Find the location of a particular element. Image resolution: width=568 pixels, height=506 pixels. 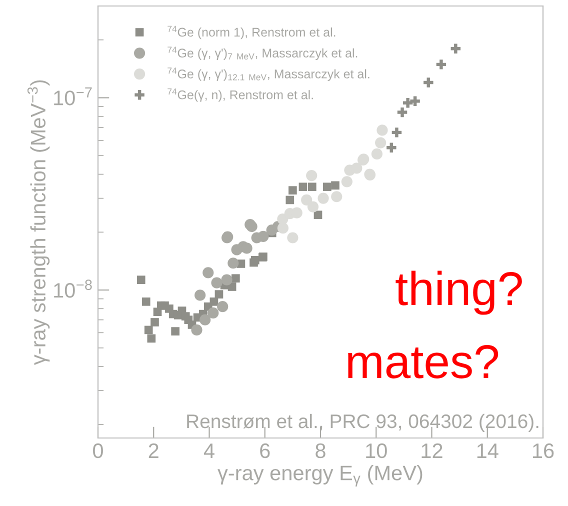

annotation: thing? is located at coordinates (459, 292).